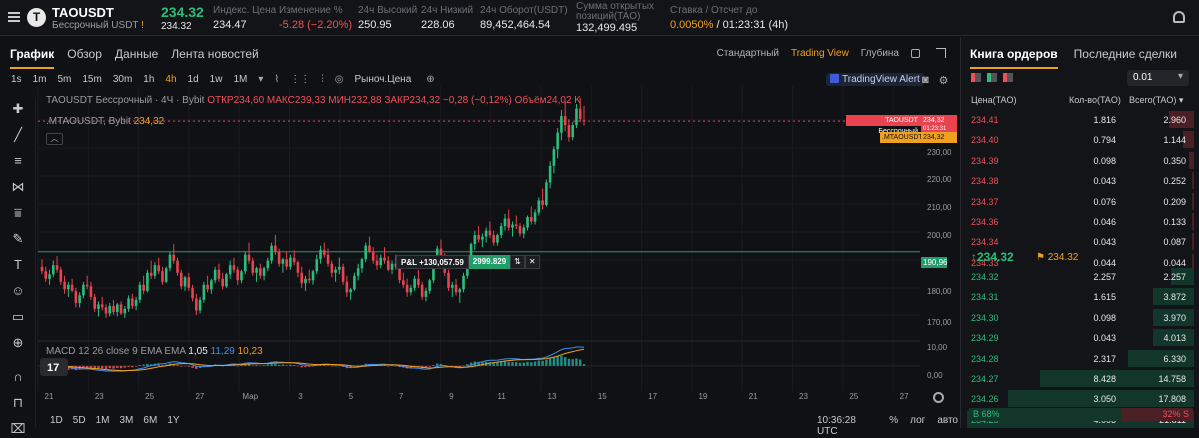 The image size is (1199, 438). Describe the element at coordinates (992, 77) in the screenshot. I see `book-bids-icon` at that location.